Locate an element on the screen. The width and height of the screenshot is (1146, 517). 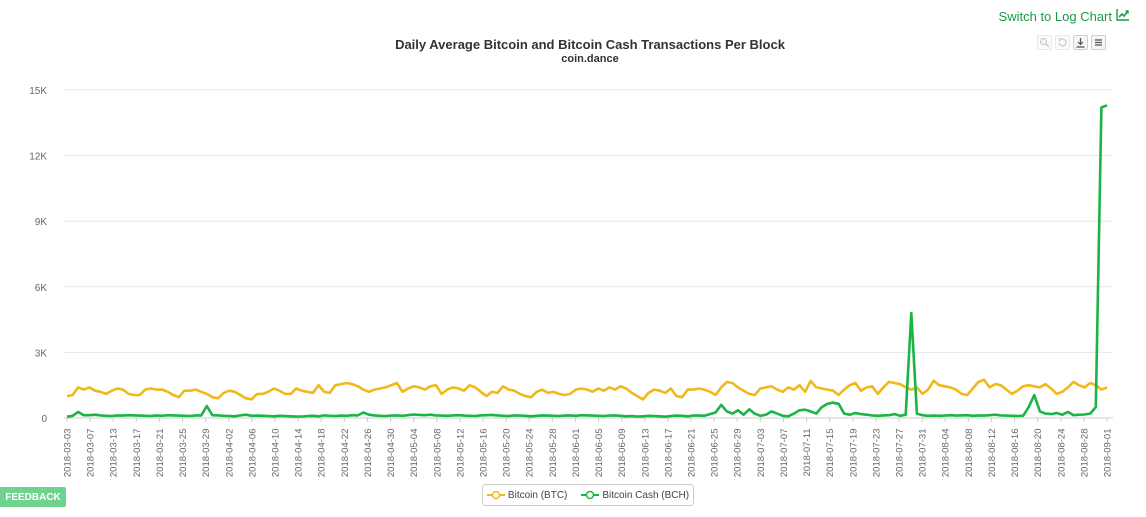
chart-subtitle: coin.dance is located at coordinates (590, 59).